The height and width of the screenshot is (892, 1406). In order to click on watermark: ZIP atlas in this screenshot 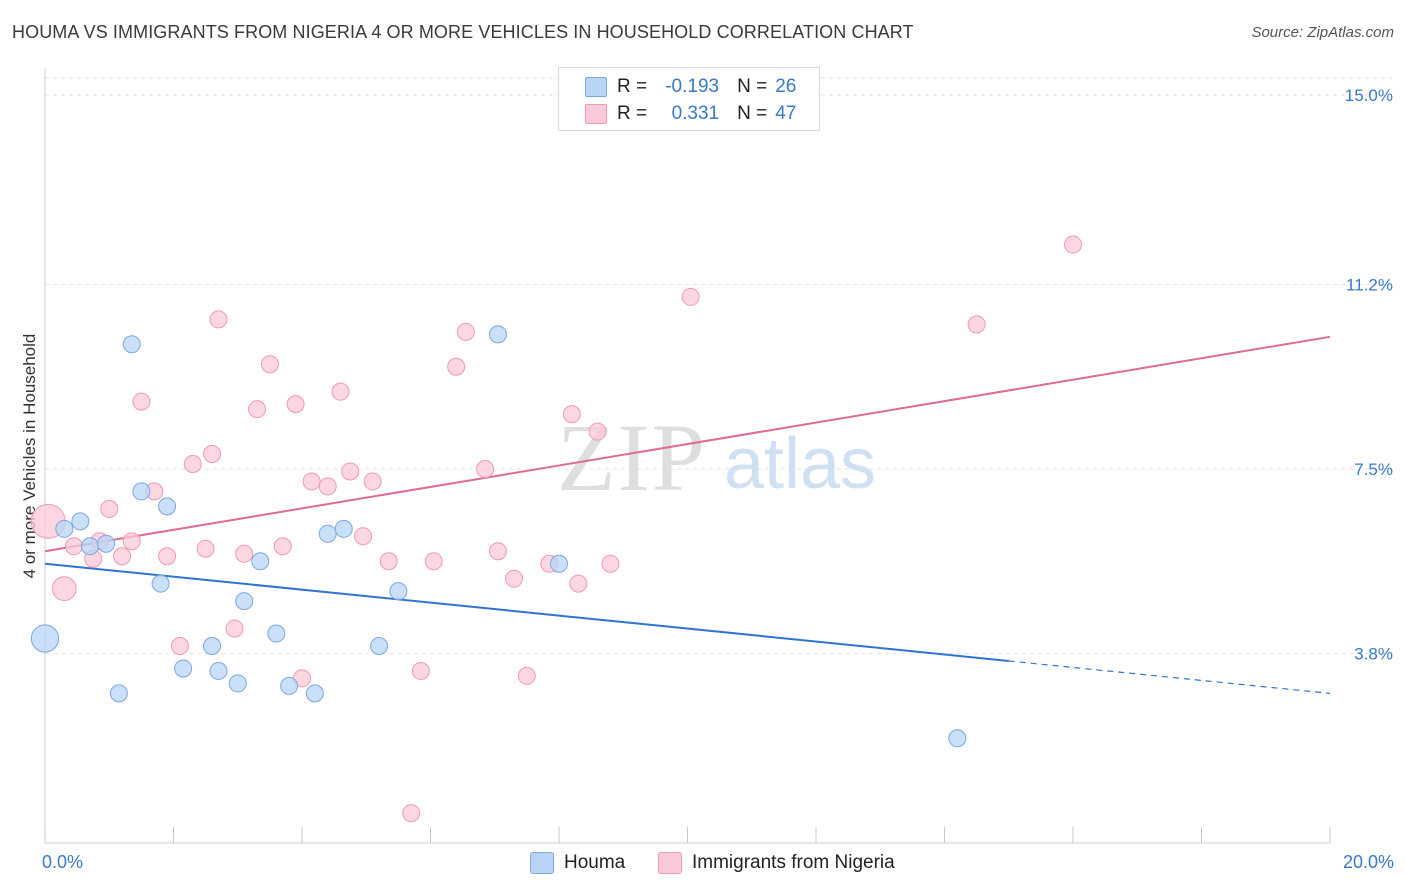, I will do `click(716, 457)`.